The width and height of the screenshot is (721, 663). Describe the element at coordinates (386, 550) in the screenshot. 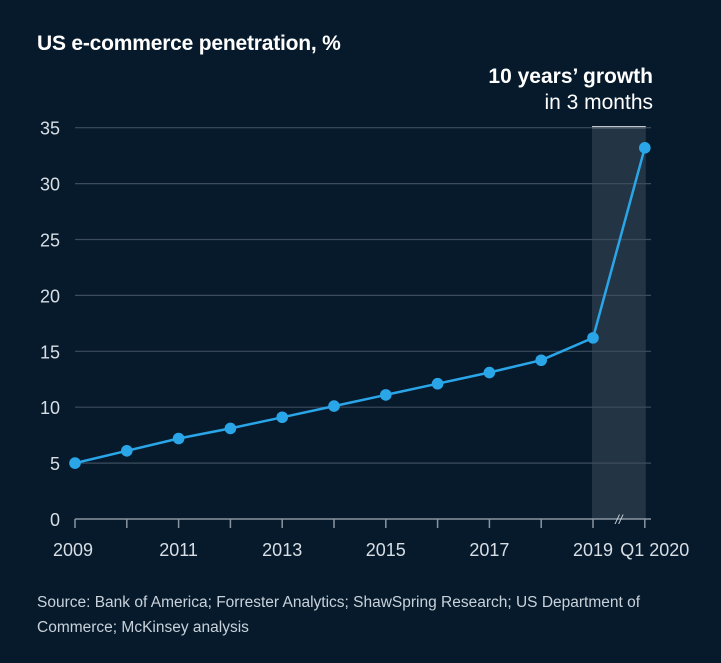

I see `x-tick-label: 2015` at that location.